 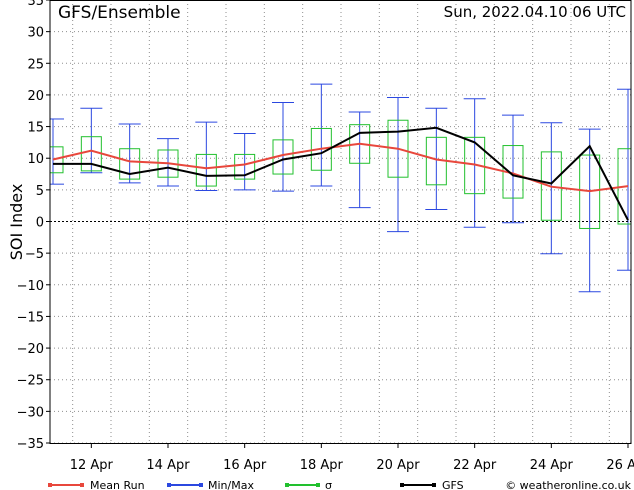 I want to click on x-tick-label: 16 Apr, so click(x=245, y=465).